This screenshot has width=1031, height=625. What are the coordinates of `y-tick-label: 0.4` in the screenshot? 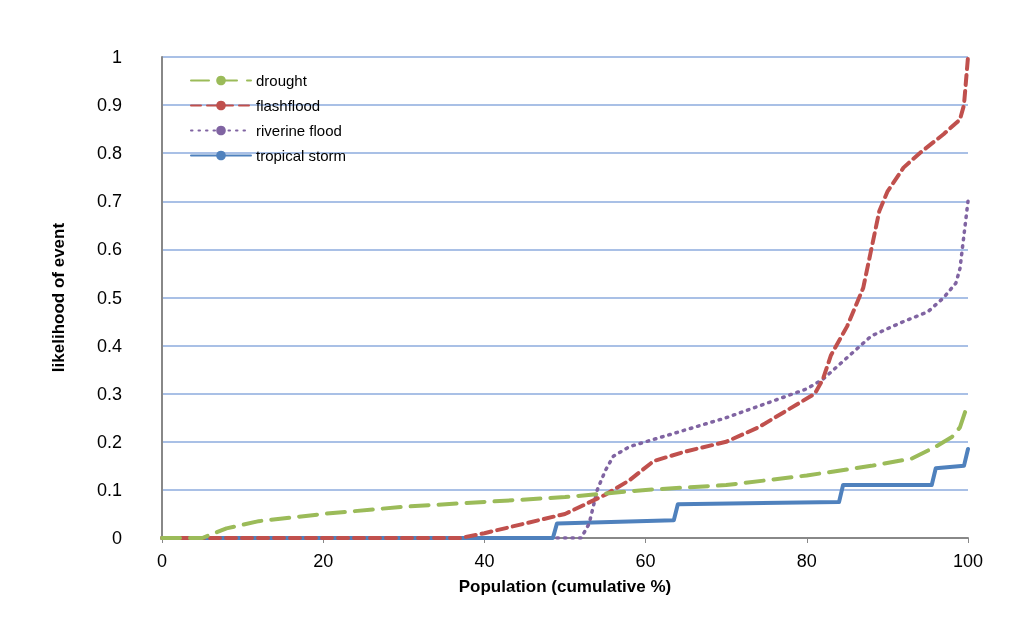 It's located at (109, 345).